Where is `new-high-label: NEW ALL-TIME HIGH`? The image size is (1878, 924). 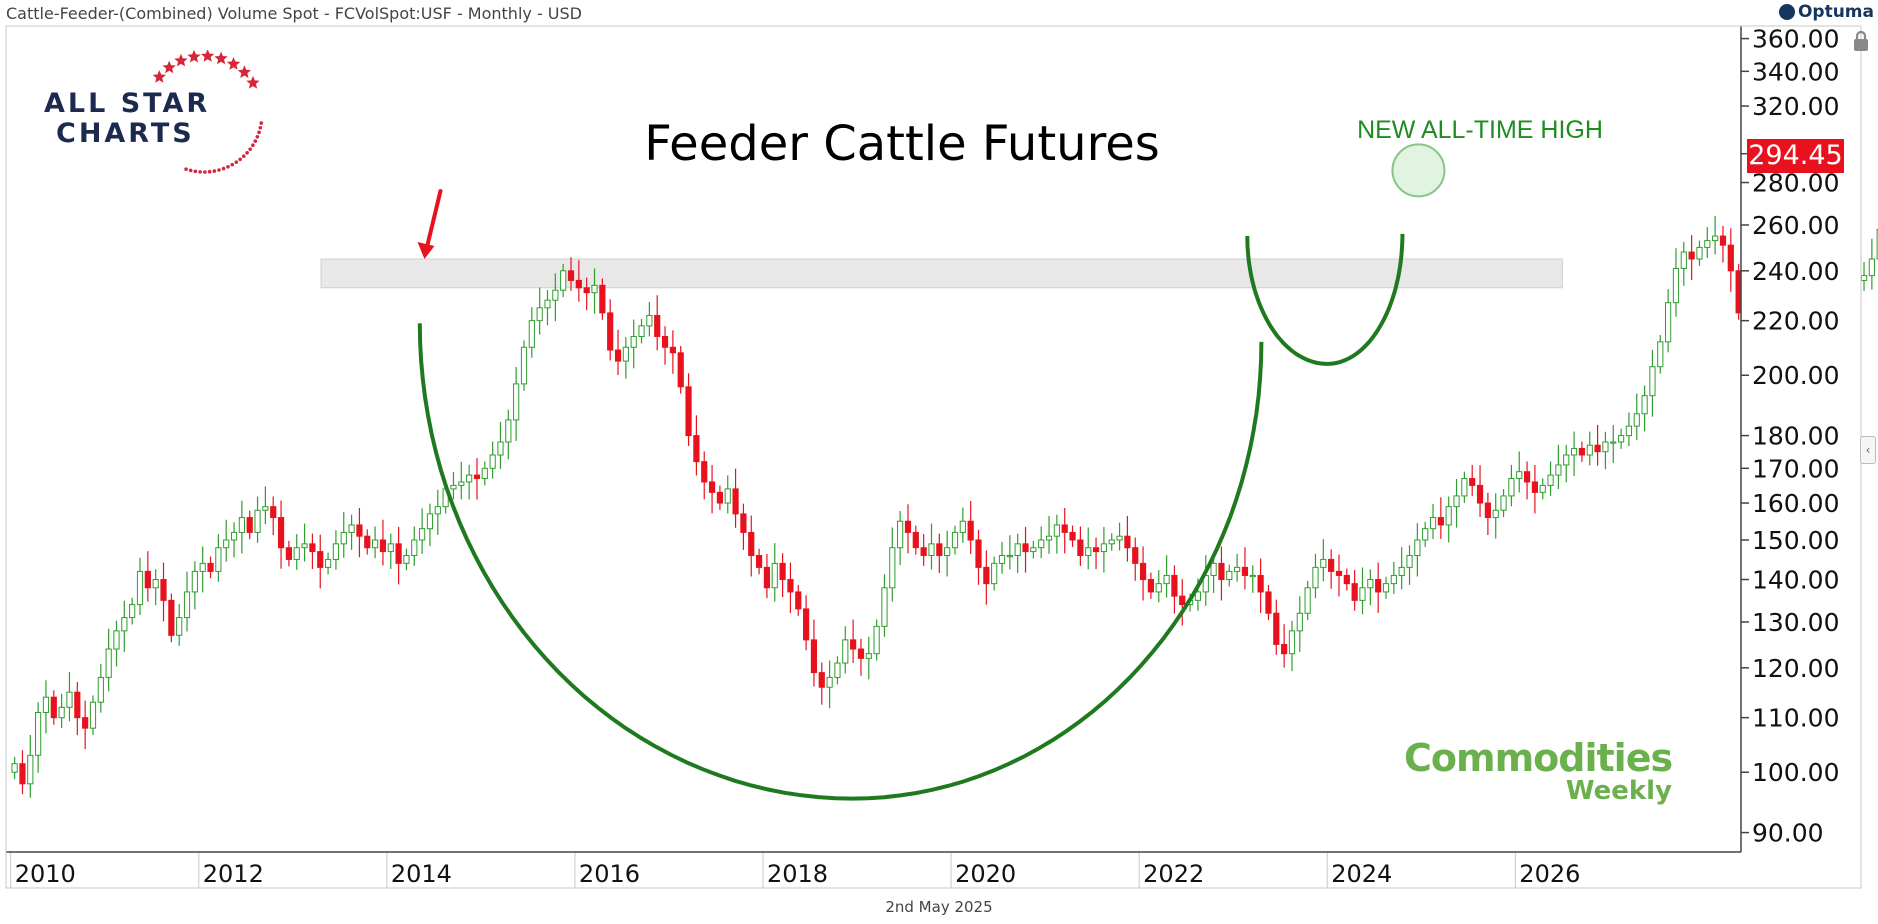
new-high-label: NEW ALL-TIME HIGH is located at coordinates (1480, 130).